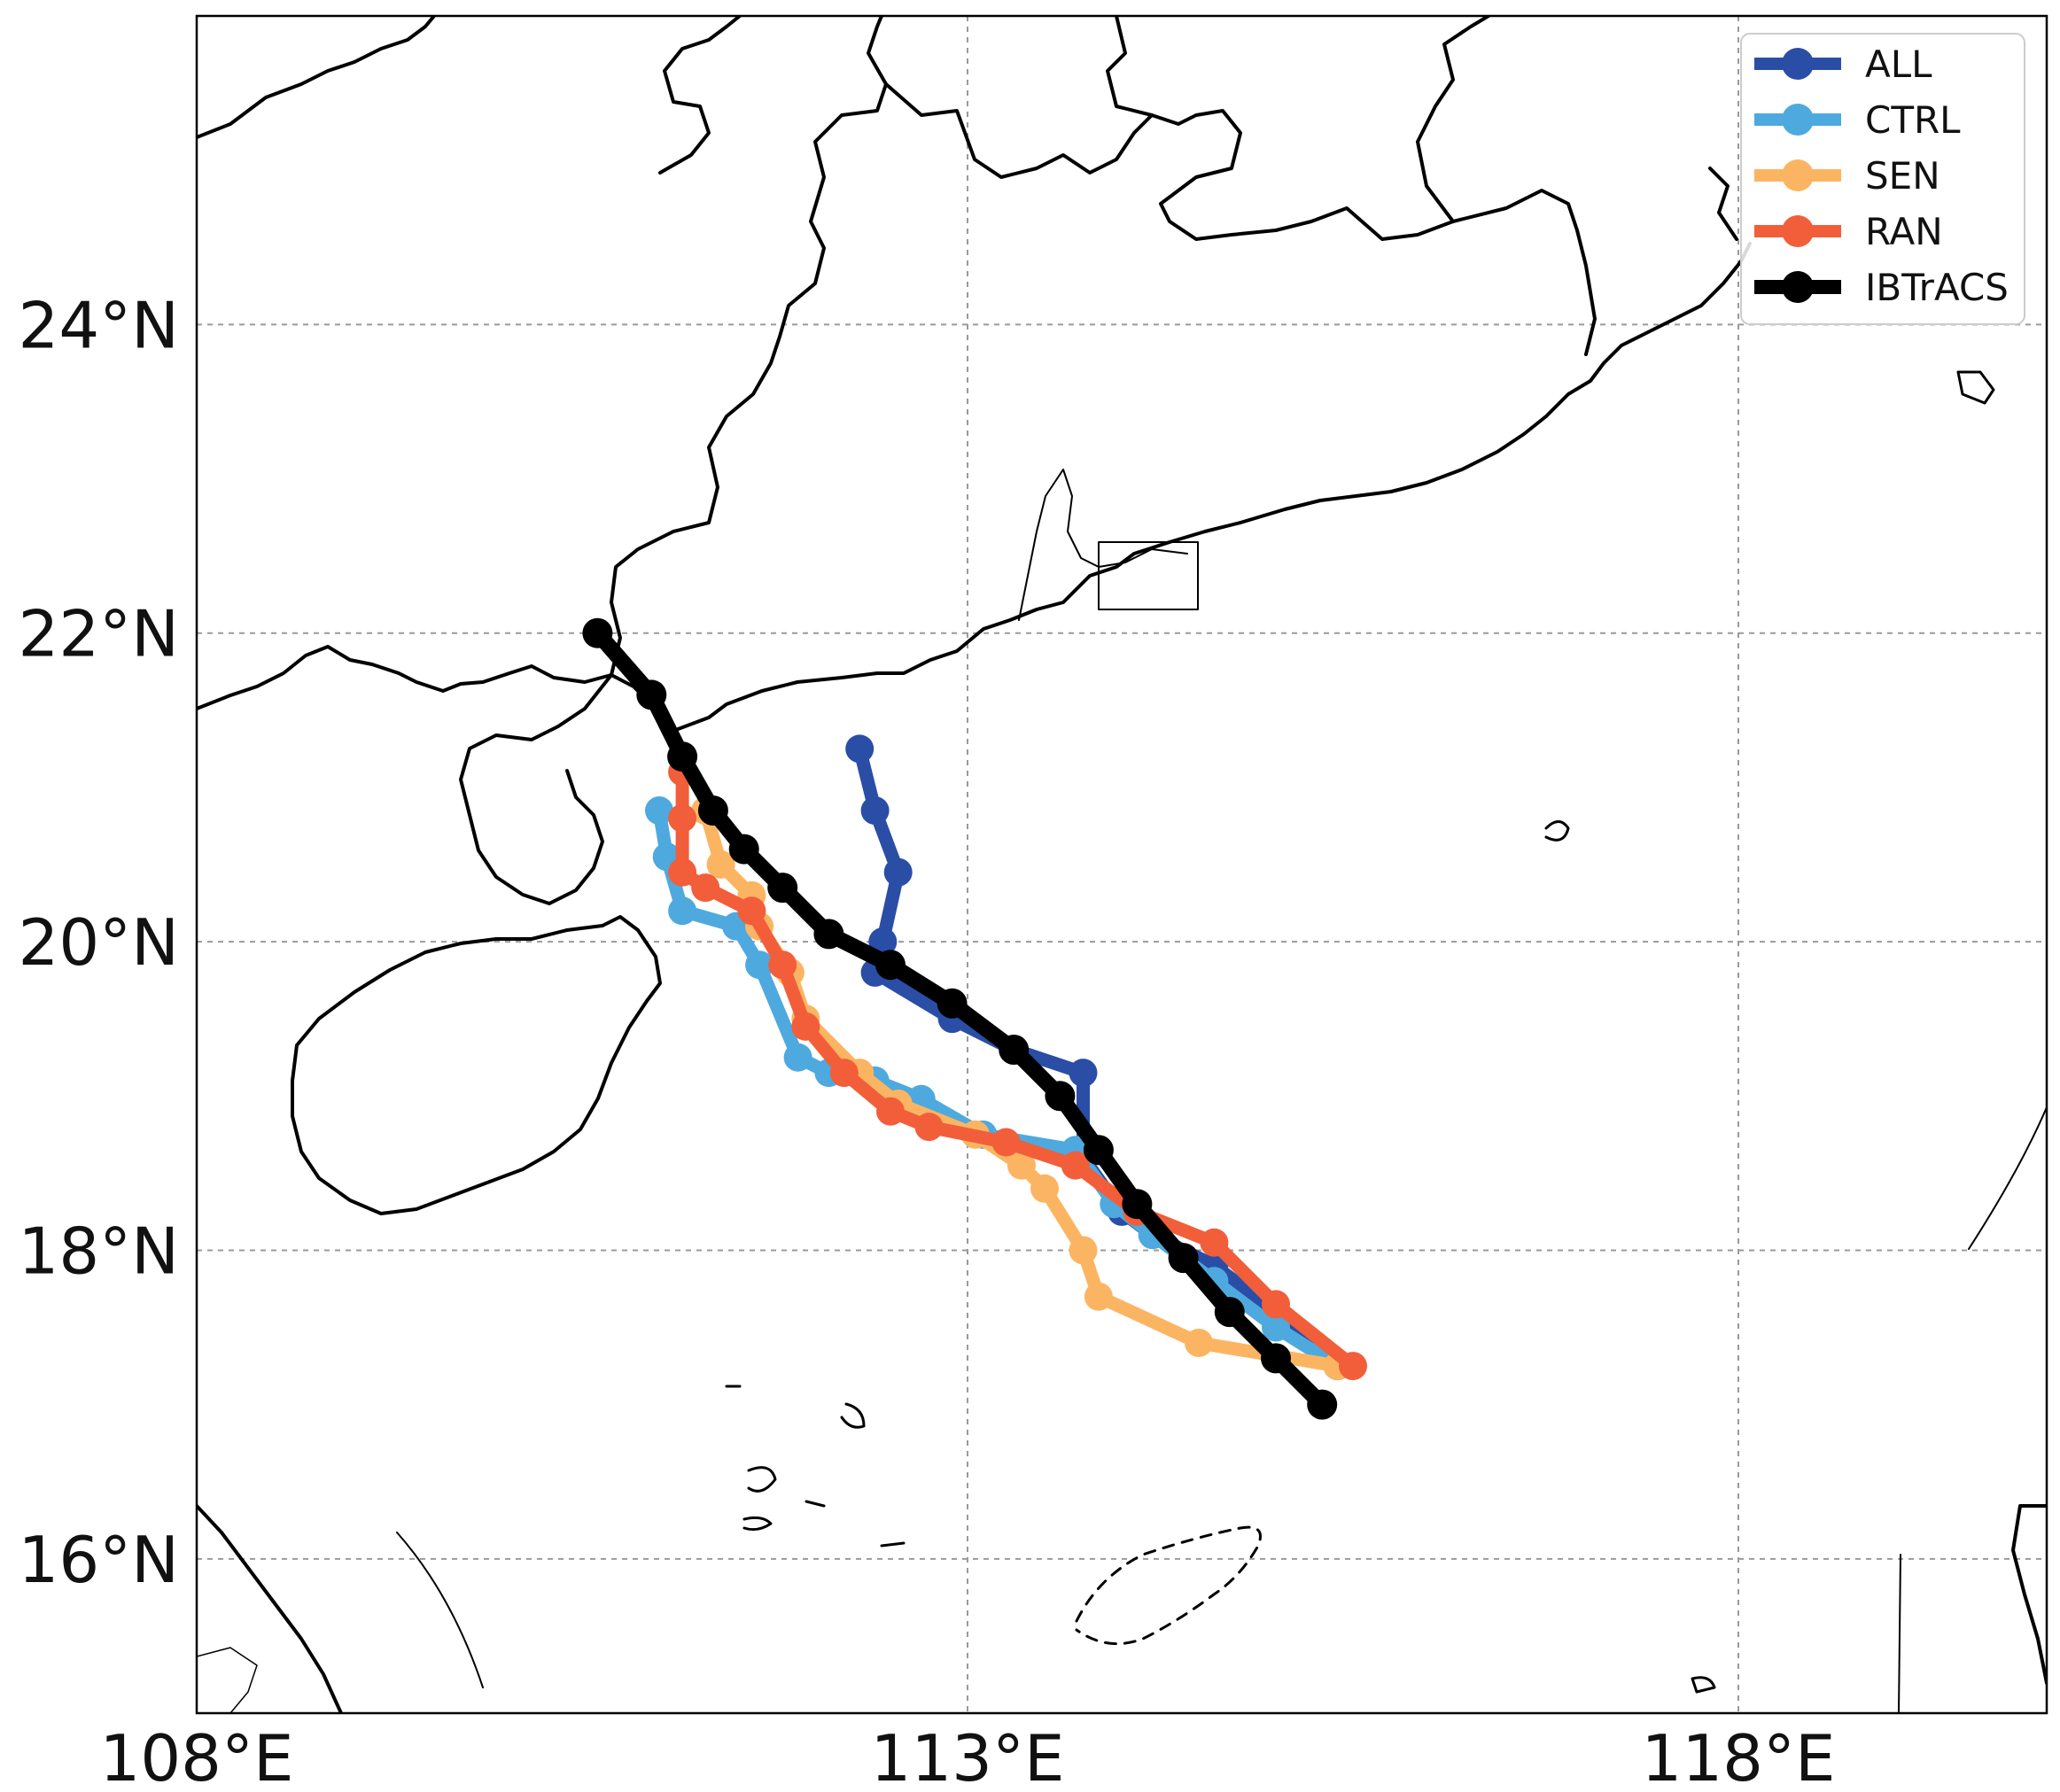  What do you see at coordinates (1857, 120) in the screenshot?
I see `legend-item-ctrl: CTRL` at bounding box center [1857, 120].